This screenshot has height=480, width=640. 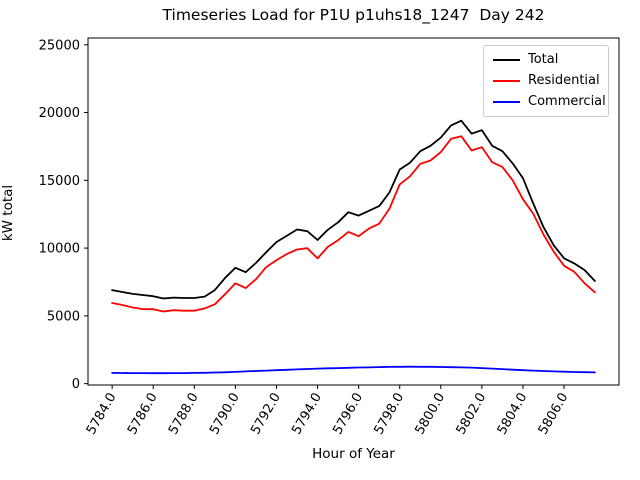 What do you see at coordinates (554, 414) in the screenshot?
I see `x-tick-label: 5806.0` at bounding box center [554, 414].